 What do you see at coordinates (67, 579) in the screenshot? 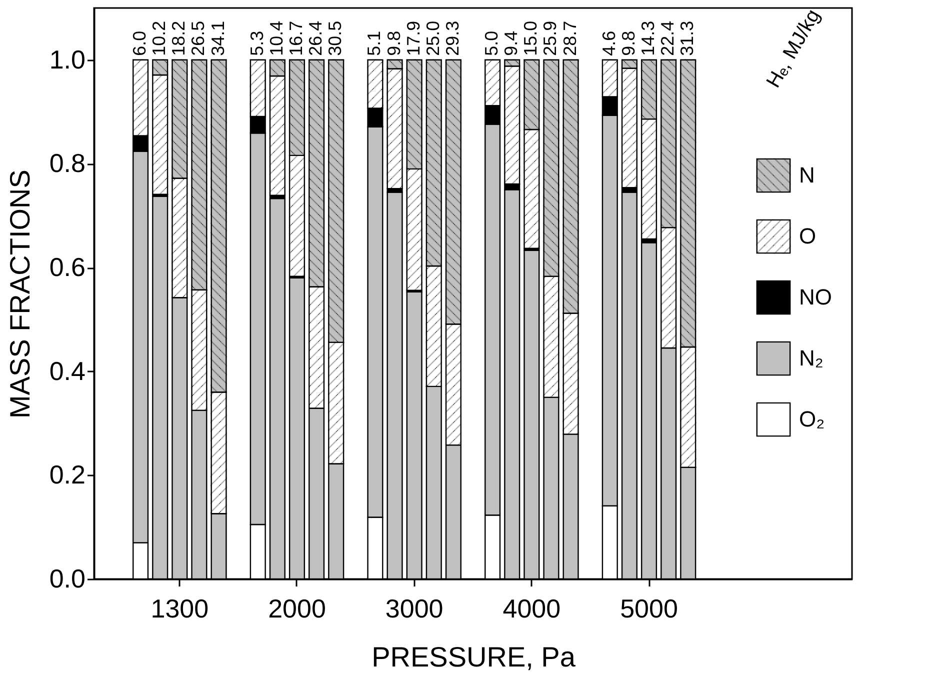
I see `y-tick-label: 0.0` at bounding box center [67, 579].